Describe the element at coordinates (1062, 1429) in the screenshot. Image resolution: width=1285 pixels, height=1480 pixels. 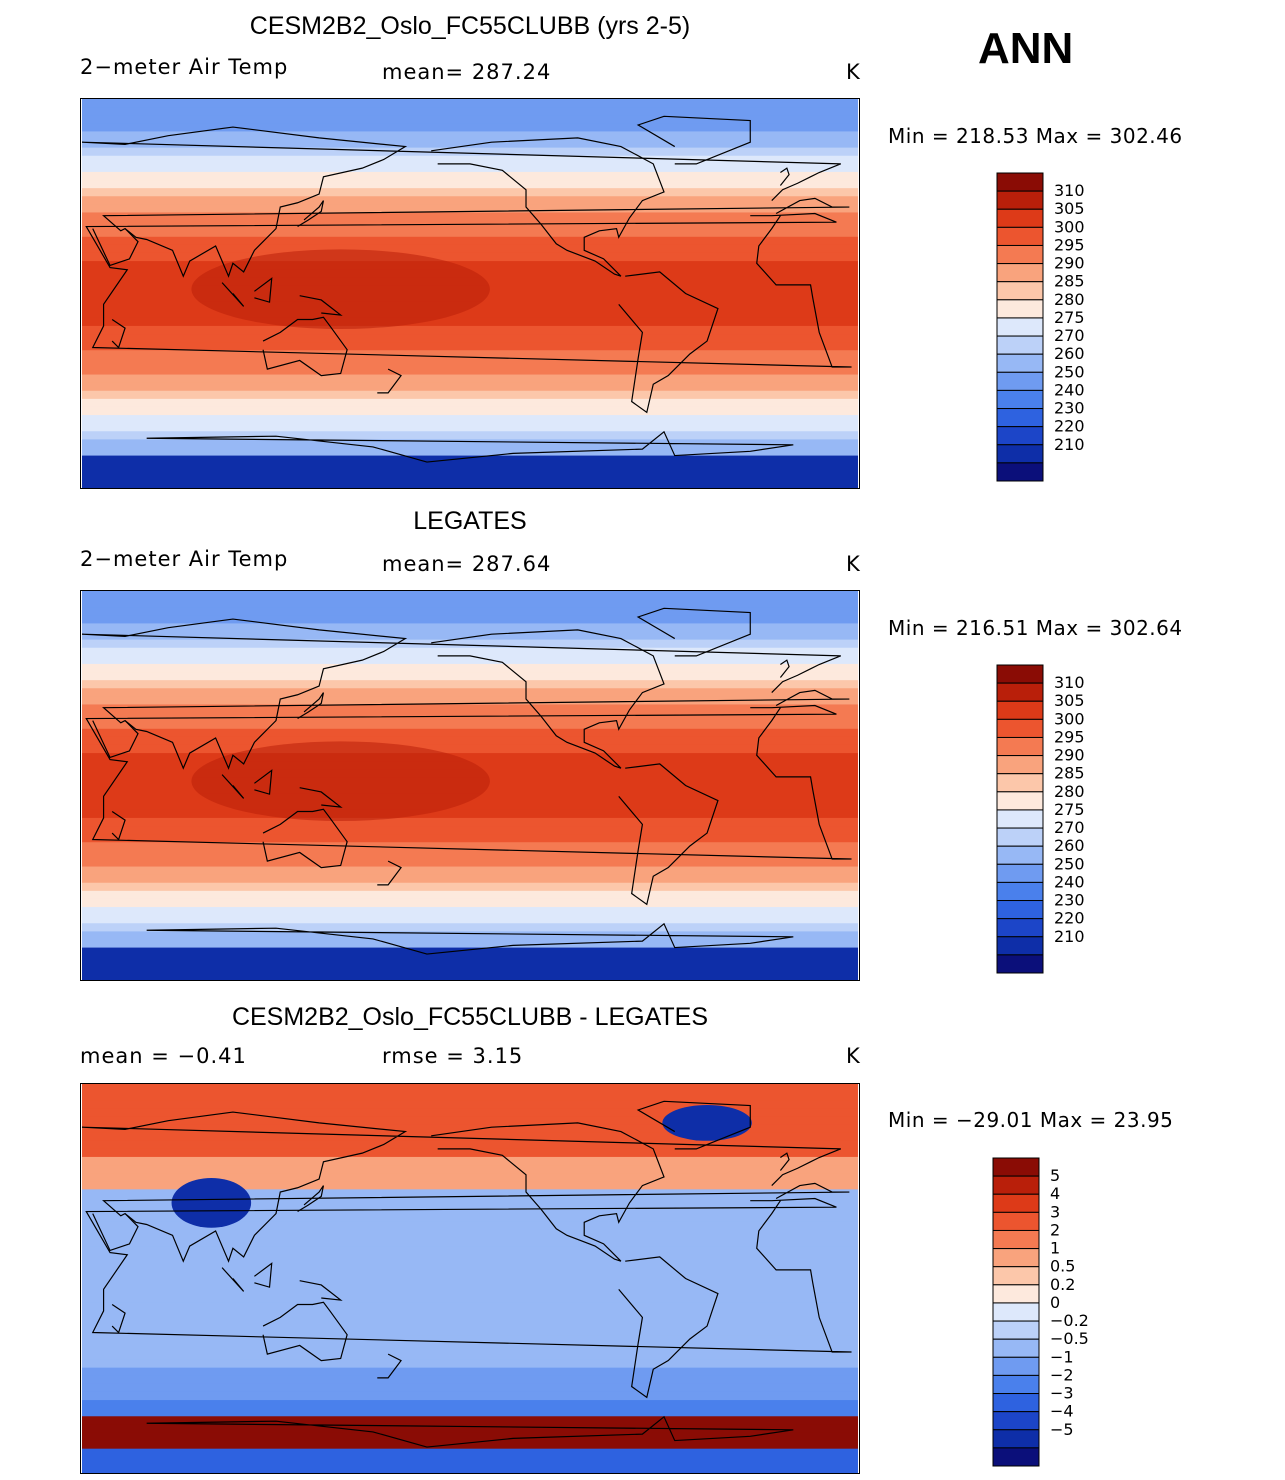
I see `colorbar-tick-label: −5` at that location.